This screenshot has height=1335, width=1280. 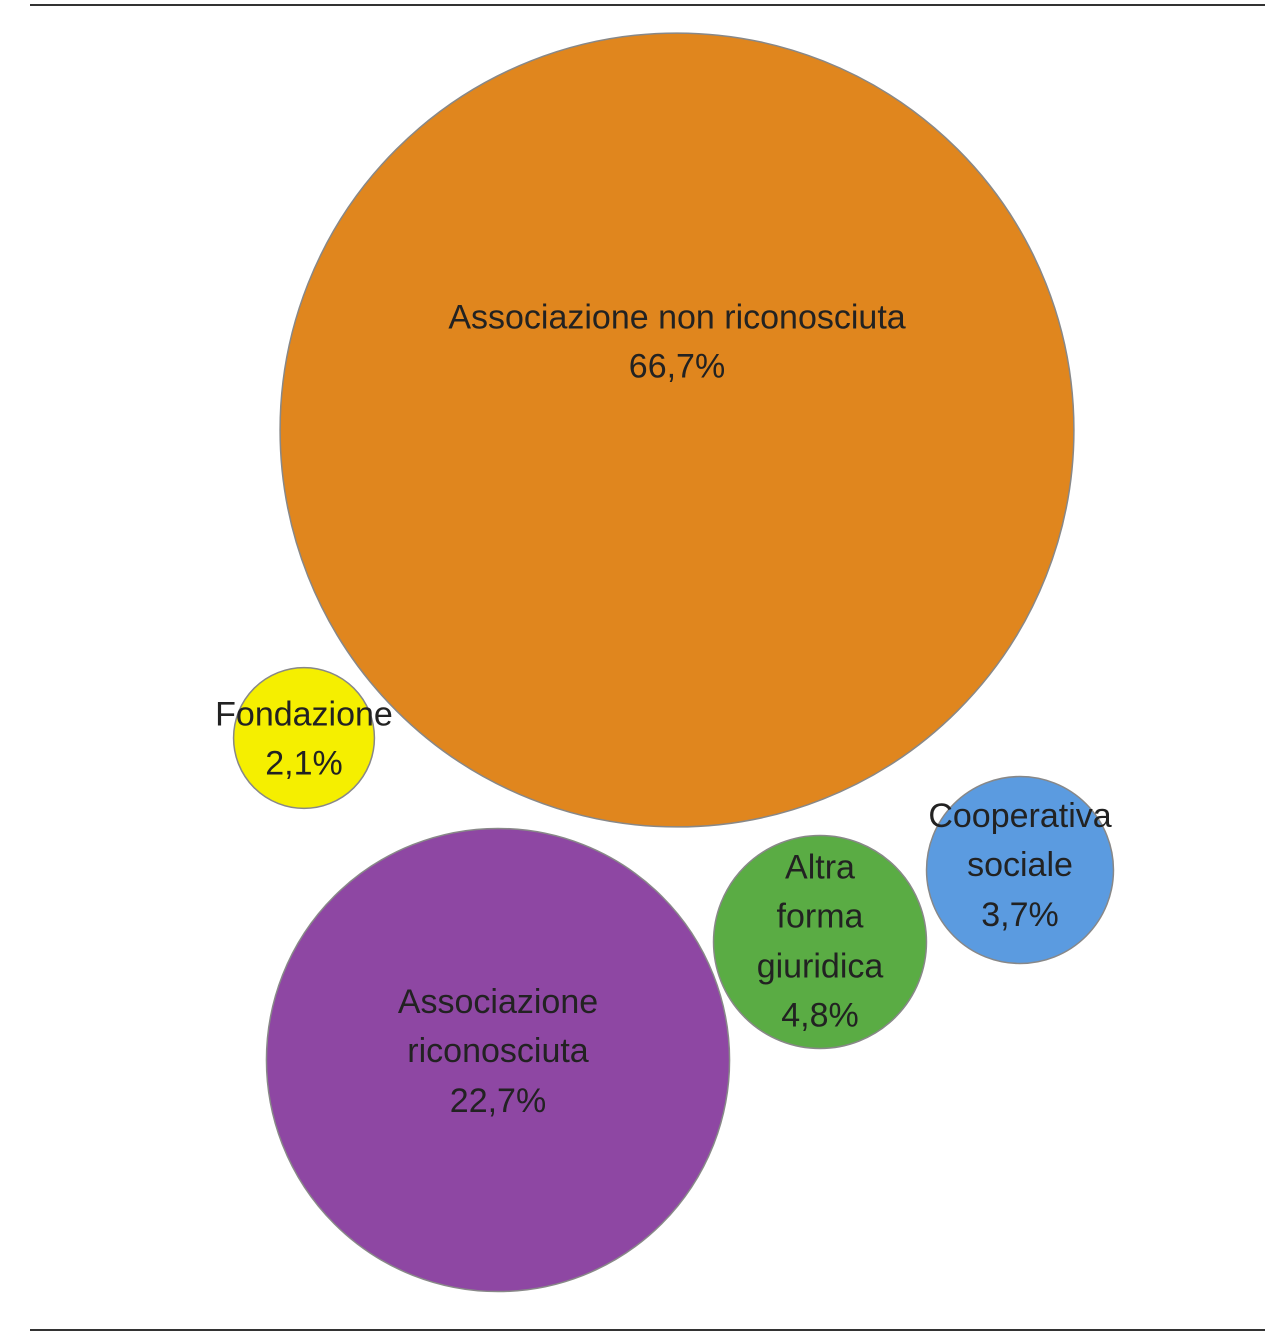 I want to click on category-label: Associazione riconosciuta, so click(x=498, y=1027).